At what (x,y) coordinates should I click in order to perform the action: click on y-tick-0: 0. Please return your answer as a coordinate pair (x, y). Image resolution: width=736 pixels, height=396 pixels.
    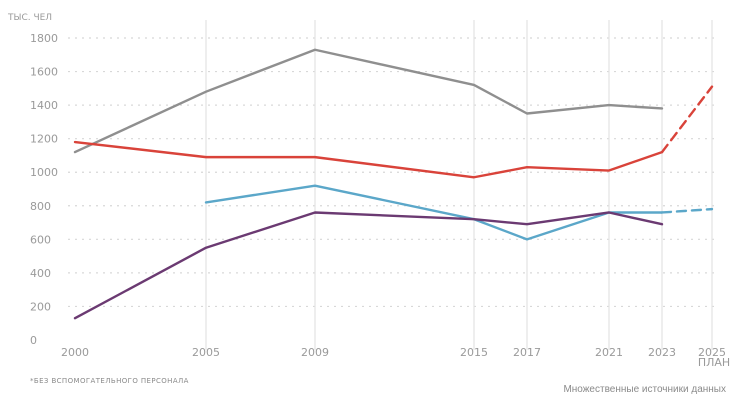
    Looking at the image, I should click on (33, 340).